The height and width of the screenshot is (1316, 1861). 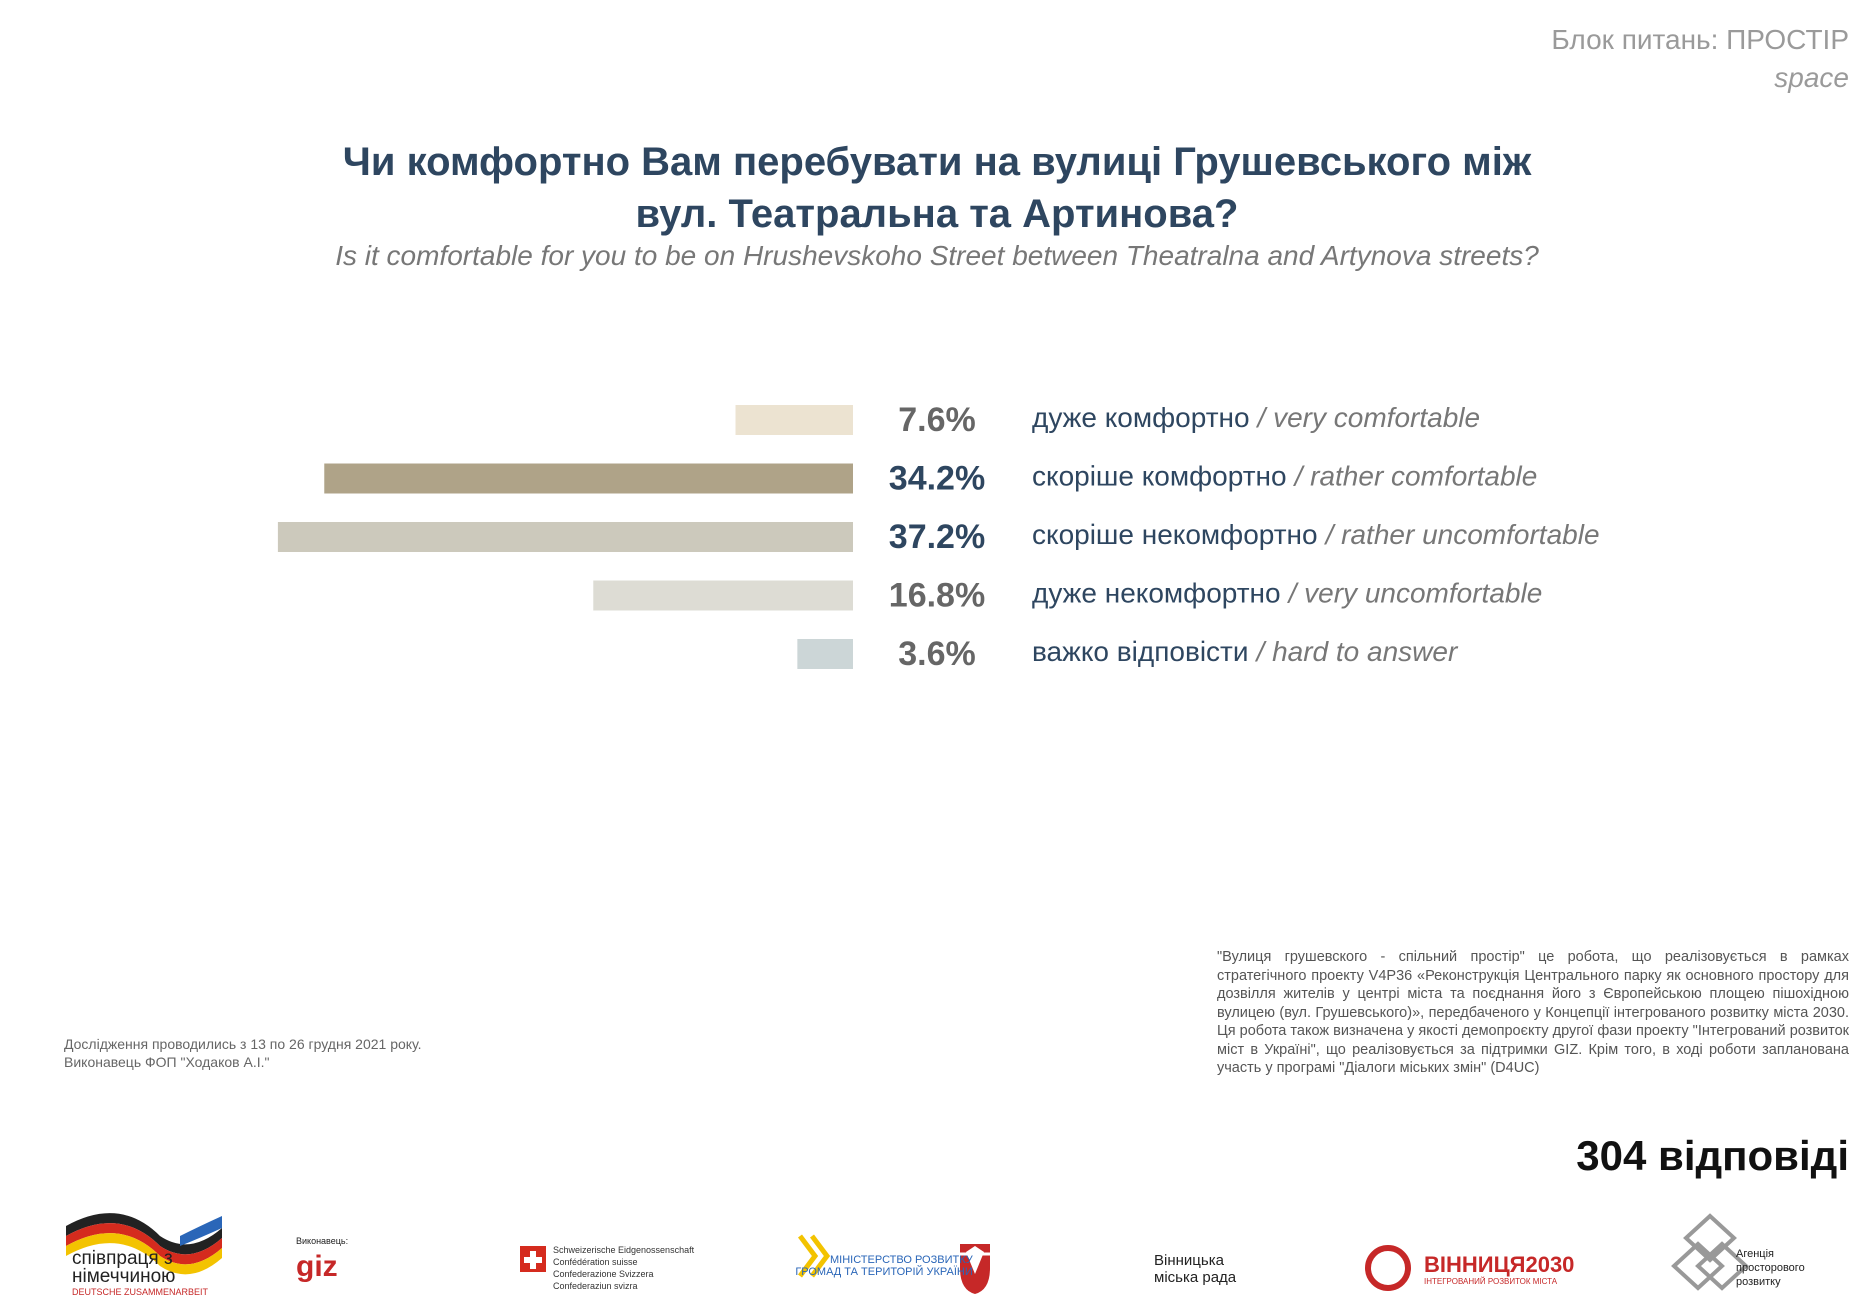 What do you see at coordinates (1415, 476) in the screenshot?
I see `category-translation: / rather comfortable` at bounding box center [1415, 476].